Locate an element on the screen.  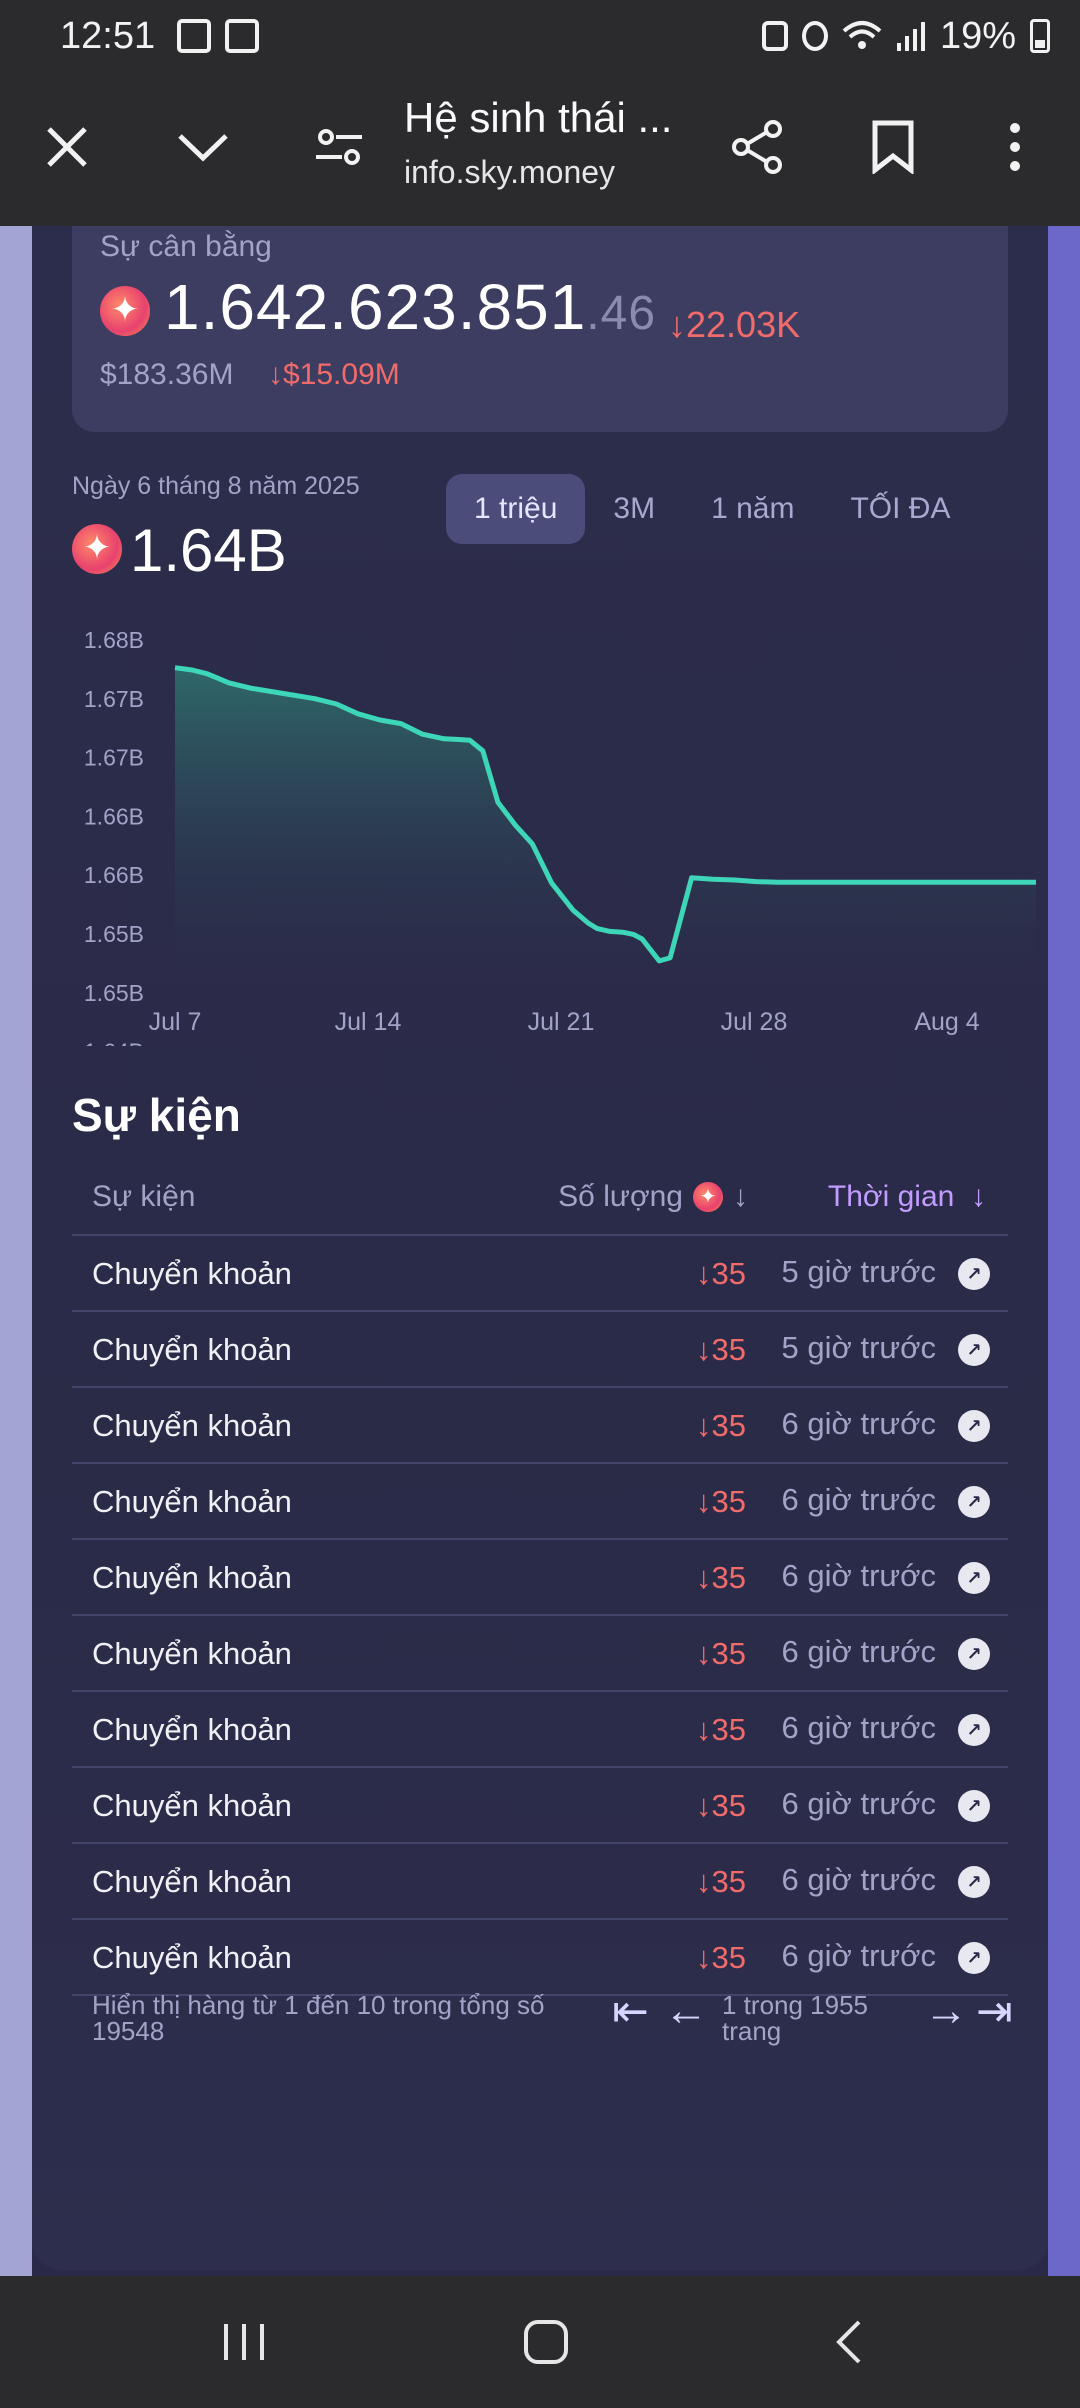
column-time-label: Thời gian is located at coordinates (891, 1196).